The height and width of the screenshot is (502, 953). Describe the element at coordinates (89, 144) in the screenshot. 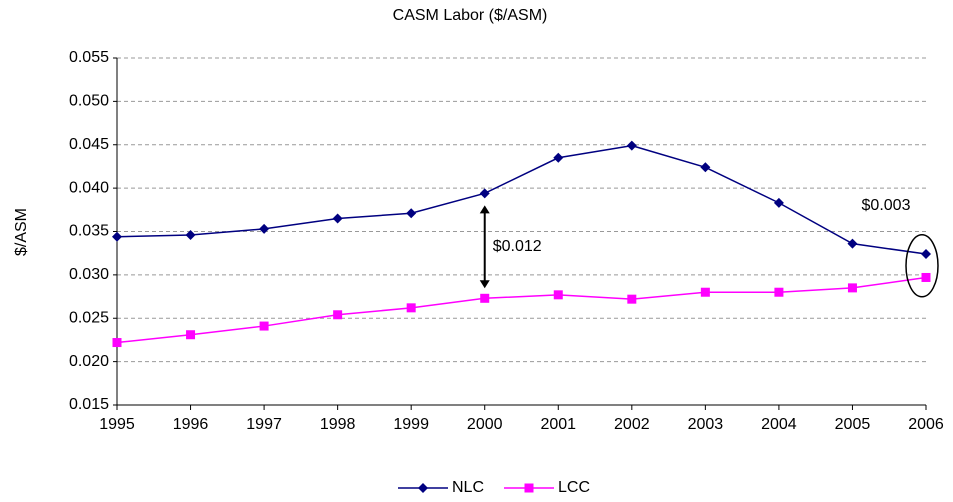

I see `y-tick-label: 0.045` at that location.